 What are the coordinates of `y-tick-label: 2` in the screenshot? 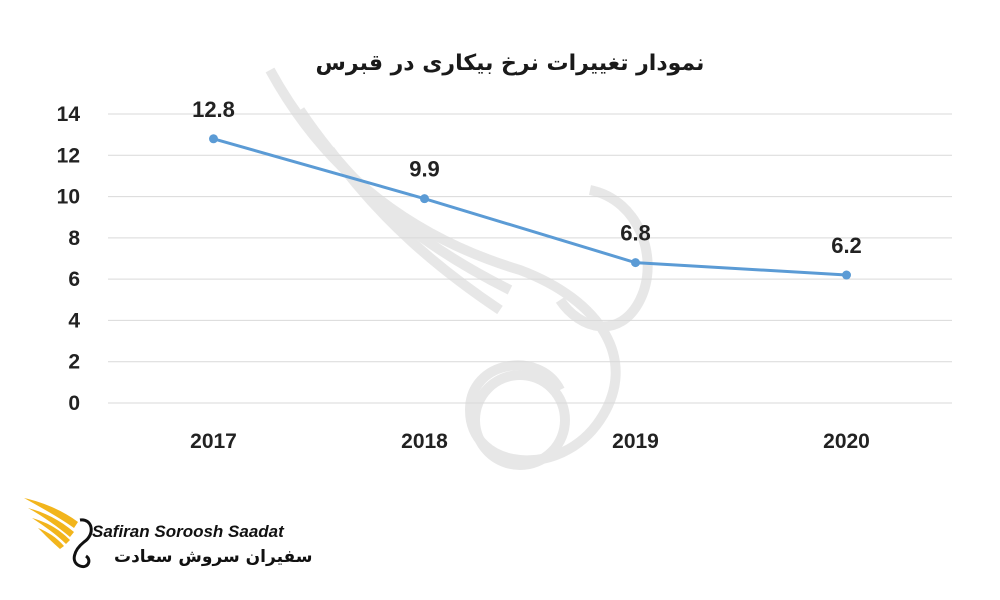 It's located at (74, 362).